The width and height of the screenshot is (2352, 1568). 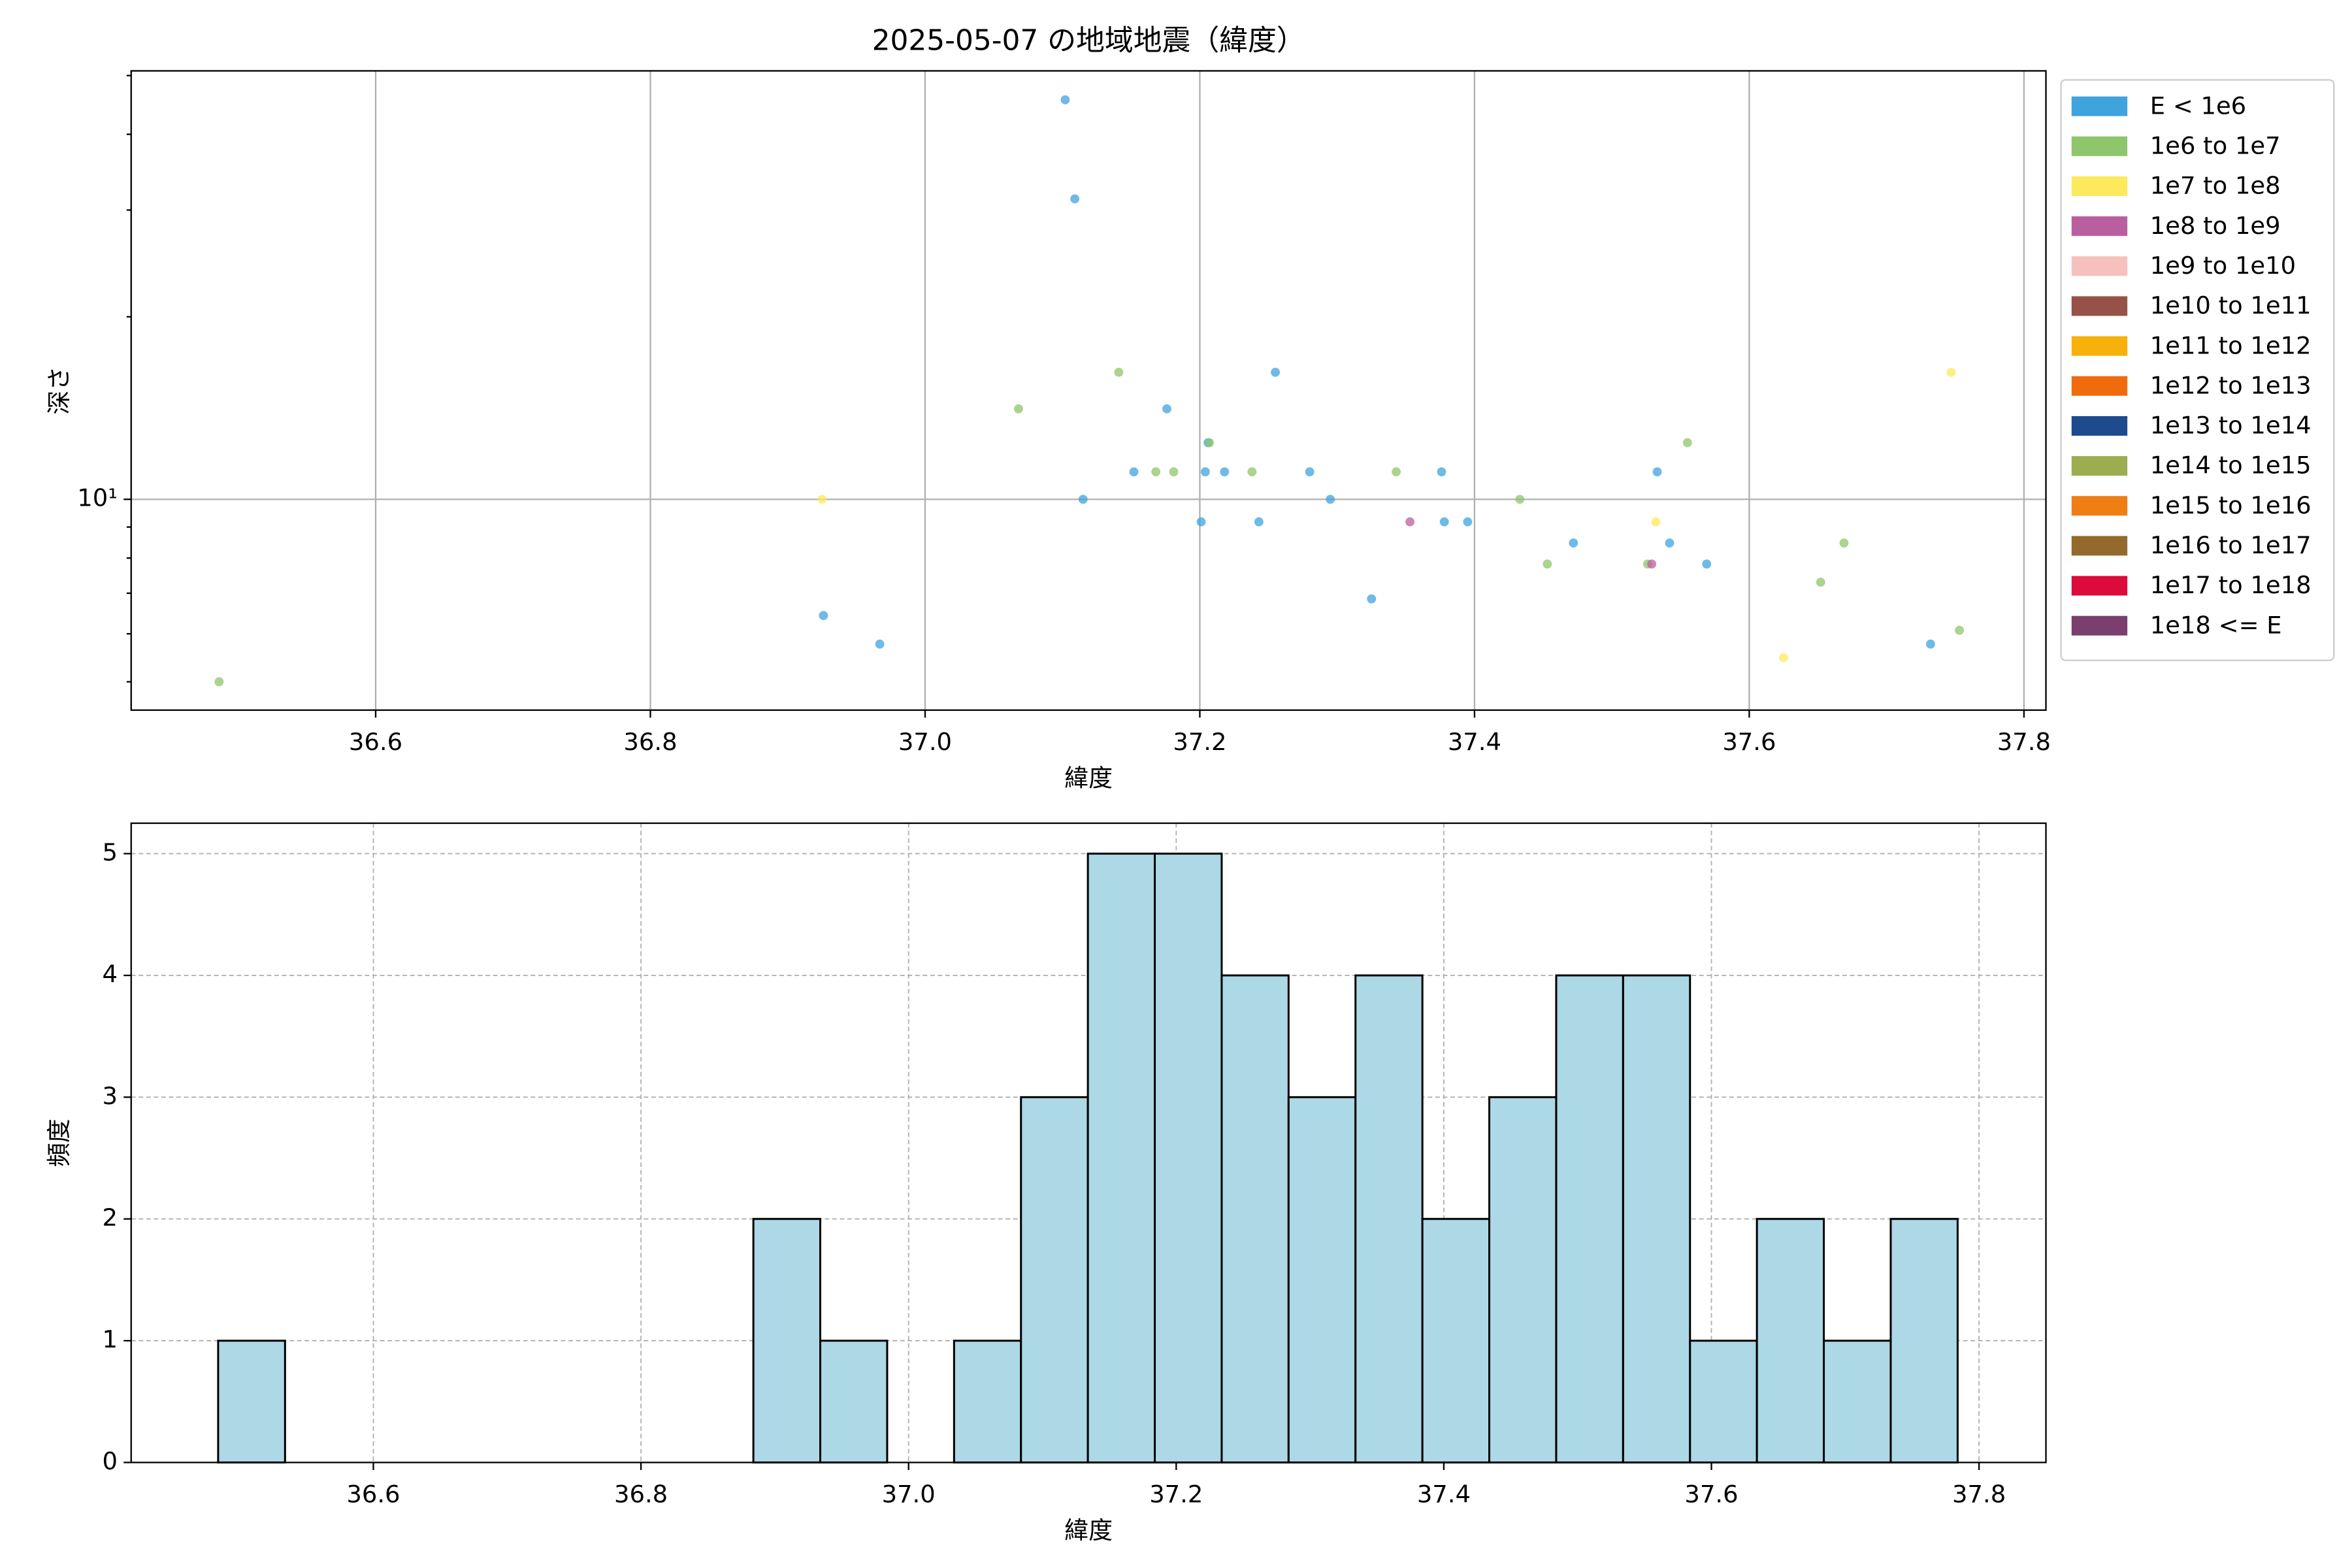 I want to click on x-tick-label: 37.4, so click(x=1474, y=742).